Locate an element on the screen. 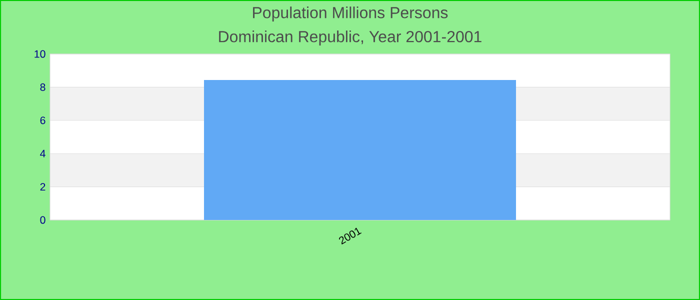  y-tick-label: 6 is located at coordinates (43, 120).